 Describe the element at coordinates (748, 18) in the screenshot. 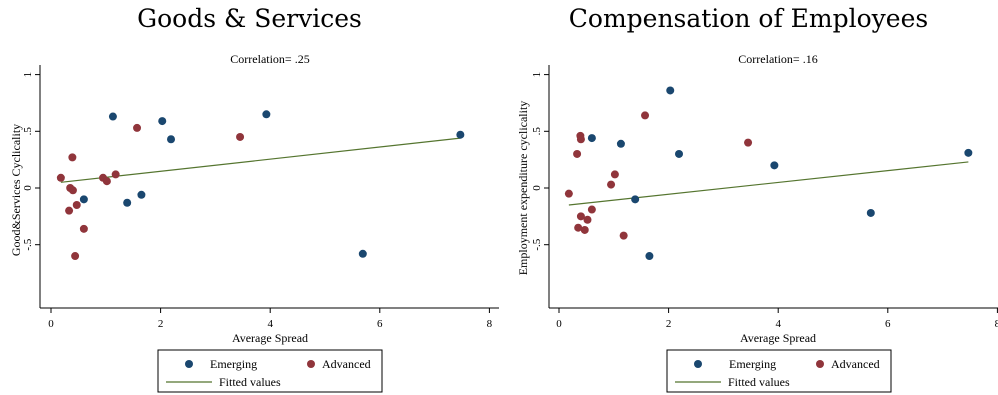

I see `chart-title: Compensation of Employees` at that location.